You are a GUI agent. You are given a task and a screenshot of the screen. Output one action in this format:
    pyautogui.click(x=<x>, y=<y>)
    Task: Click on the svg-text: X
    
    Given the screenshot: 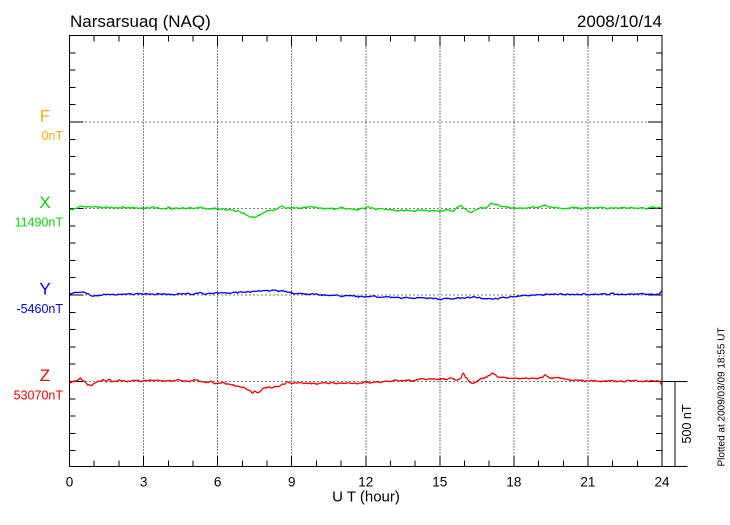 What is the action you would take?
    pyautogui.click(x=44, y=202)
    